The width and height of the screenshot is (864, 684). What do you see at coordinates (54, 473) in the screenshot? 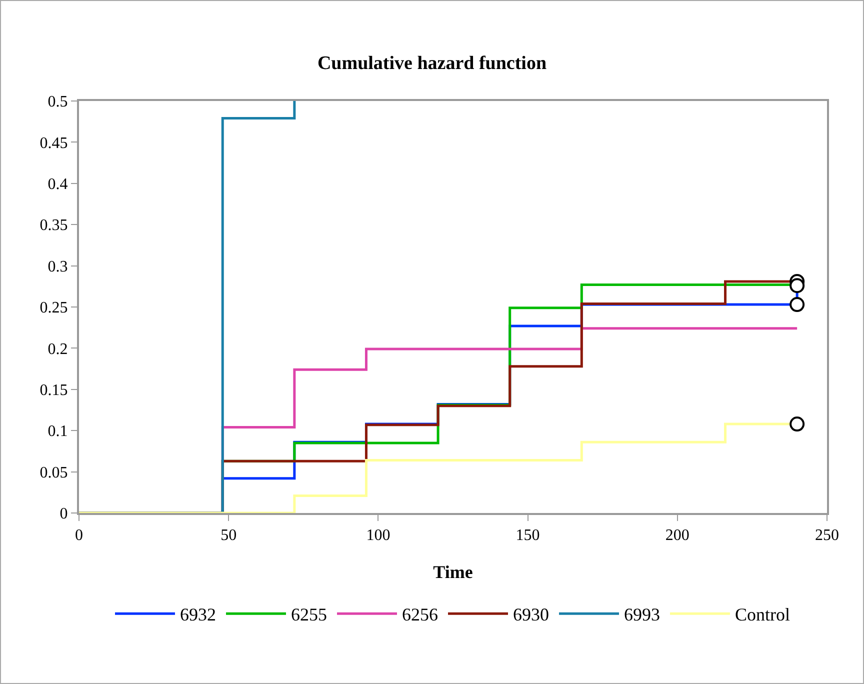
I see `y-tick-label: 0.05` at bounding box center [54, 473].